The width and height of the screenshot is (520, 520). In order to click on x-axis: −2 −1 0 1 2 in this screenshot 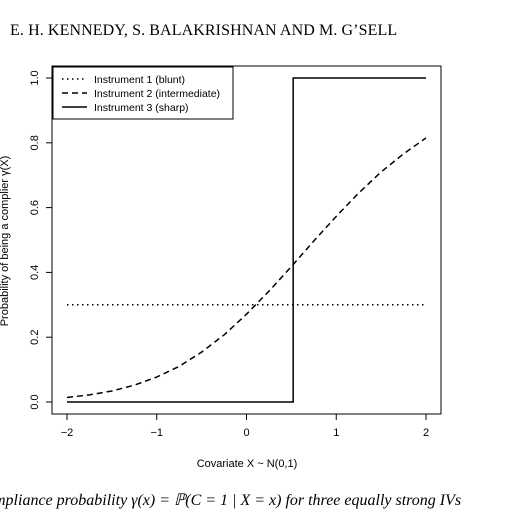, I will do `click(245, 426)`.